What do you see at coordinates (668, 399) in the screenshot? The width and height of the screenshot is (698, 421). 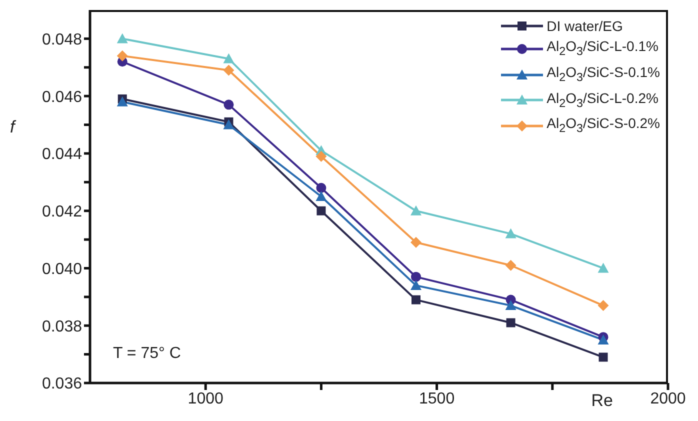 I see `x-tick-label: 2000` at bounding box center [668, 399].